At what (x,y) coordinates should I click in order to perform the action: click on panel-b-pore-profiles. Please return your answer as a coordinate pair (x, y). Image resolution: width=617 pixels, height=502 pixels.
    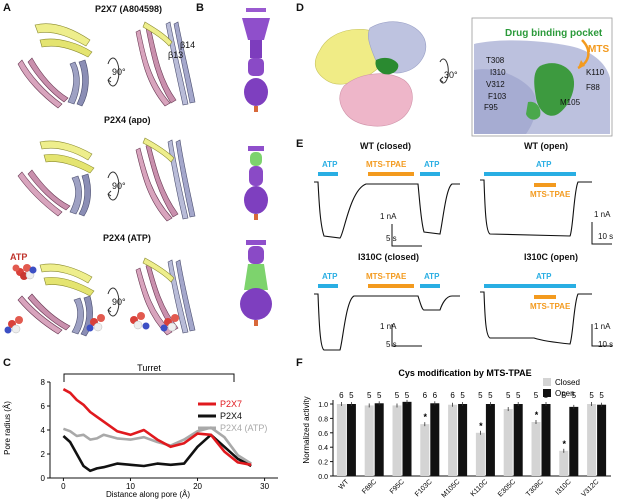
    Looking at the image, I should click on (256, 167).